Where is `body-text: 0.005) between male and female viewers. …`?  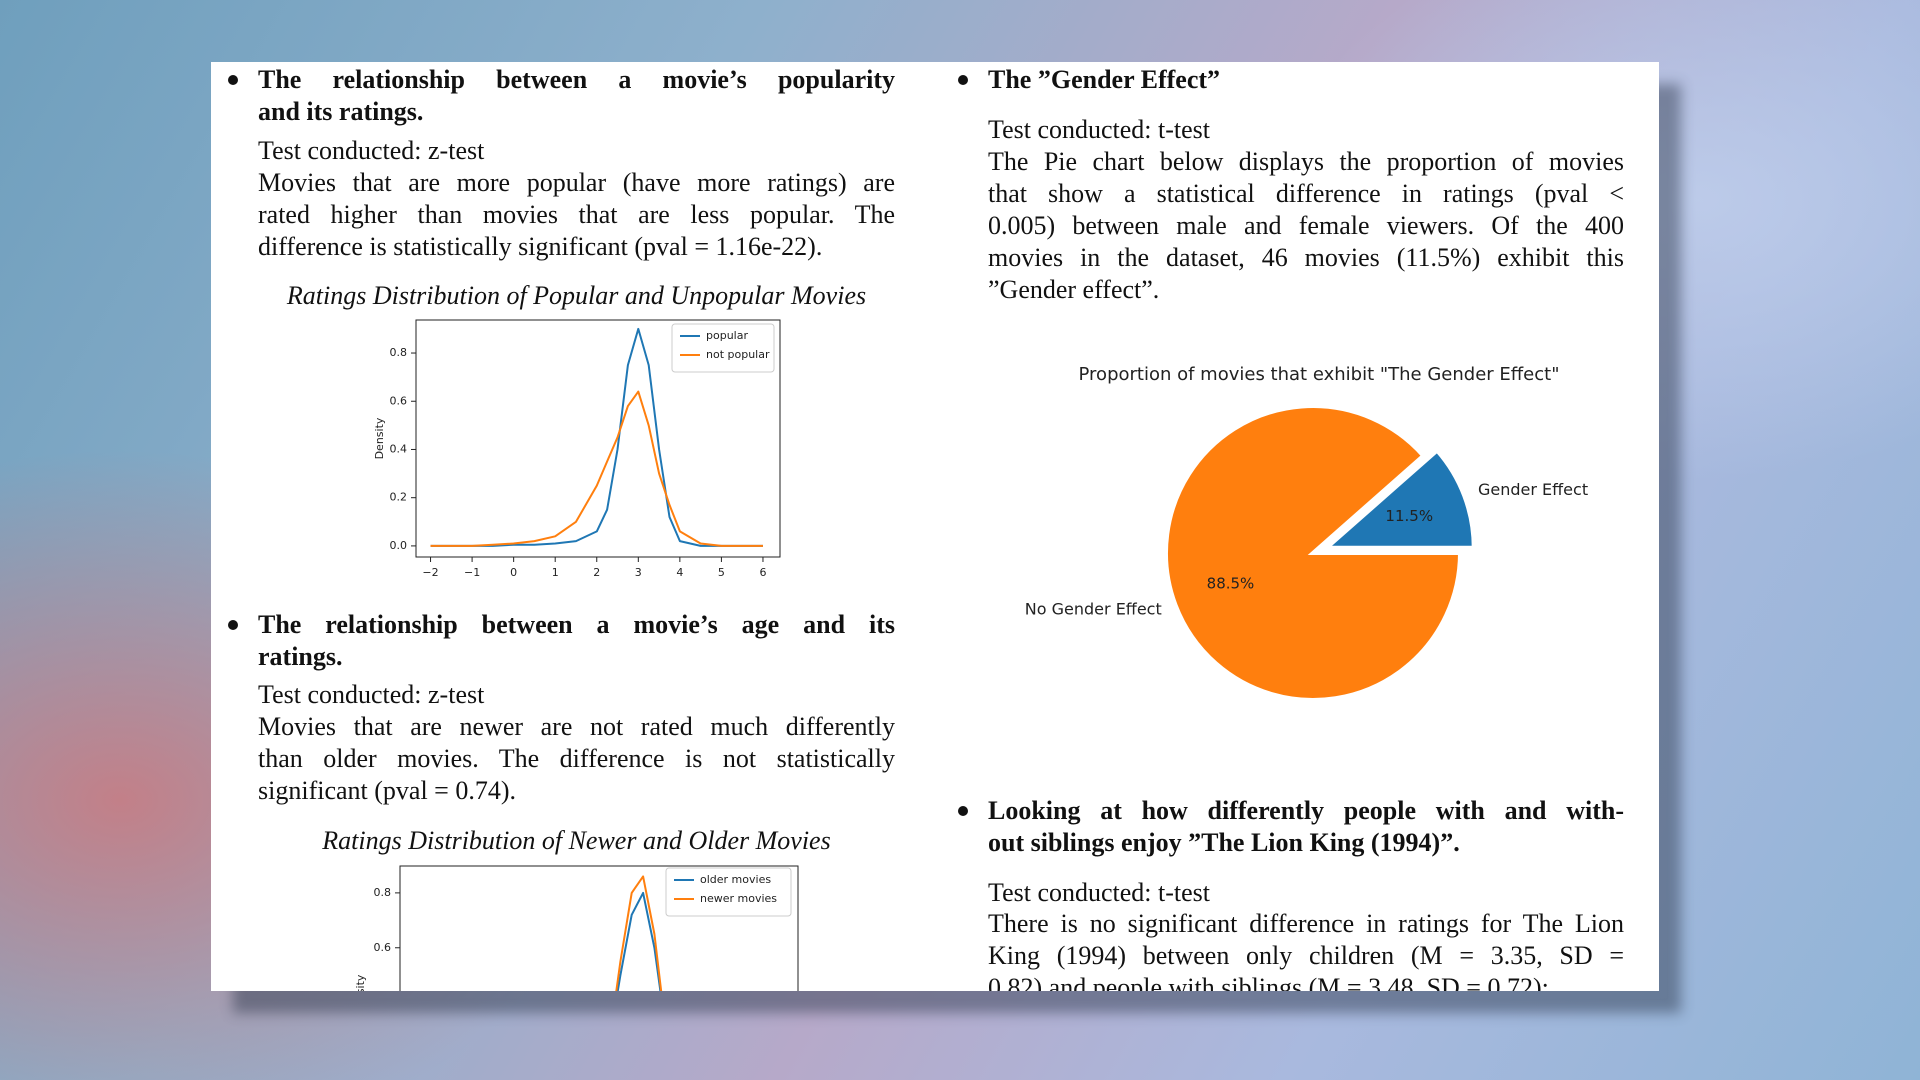
body-text: 0.005) between male and female viewers. … is located at coordinates (1306, 225).